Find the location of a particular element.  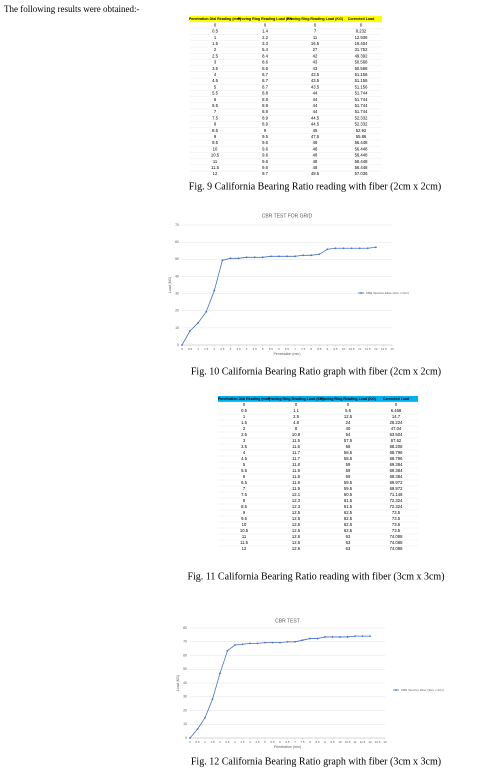

table-cell: 10.5 is located at coordinates (244, 530).